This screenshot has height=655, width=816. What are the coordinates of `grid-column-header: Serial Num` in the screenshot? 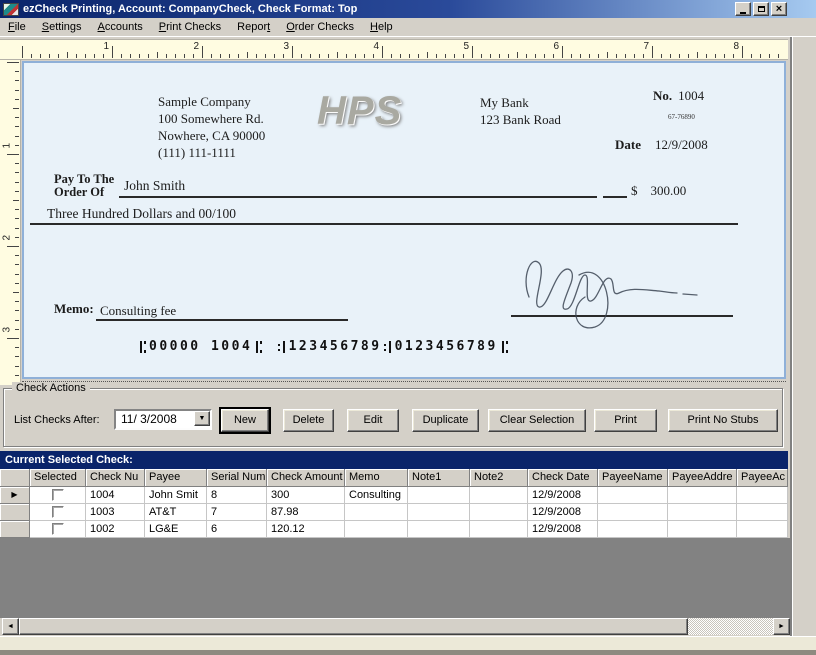 It's located at (237, 478).